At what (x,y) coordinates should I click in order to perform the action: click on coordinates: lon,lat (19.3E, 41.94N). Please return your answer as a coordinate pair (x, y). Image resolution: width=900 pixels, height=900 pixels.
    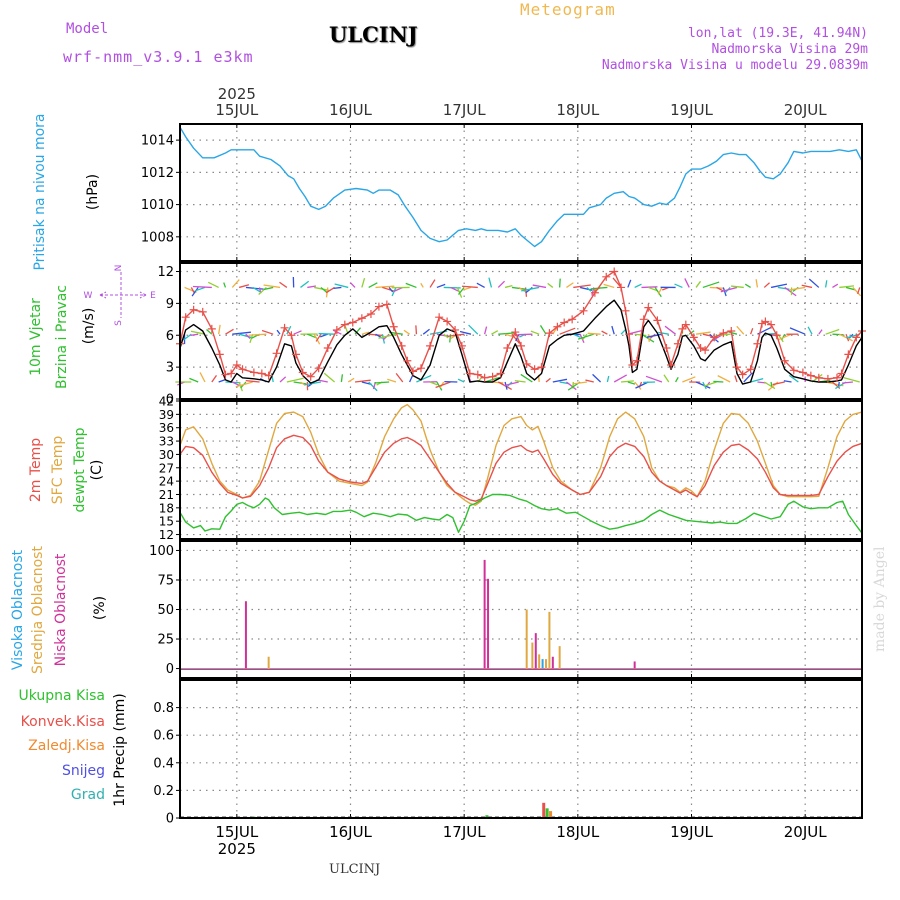
    Looking at the image, I should click on (777, 33).